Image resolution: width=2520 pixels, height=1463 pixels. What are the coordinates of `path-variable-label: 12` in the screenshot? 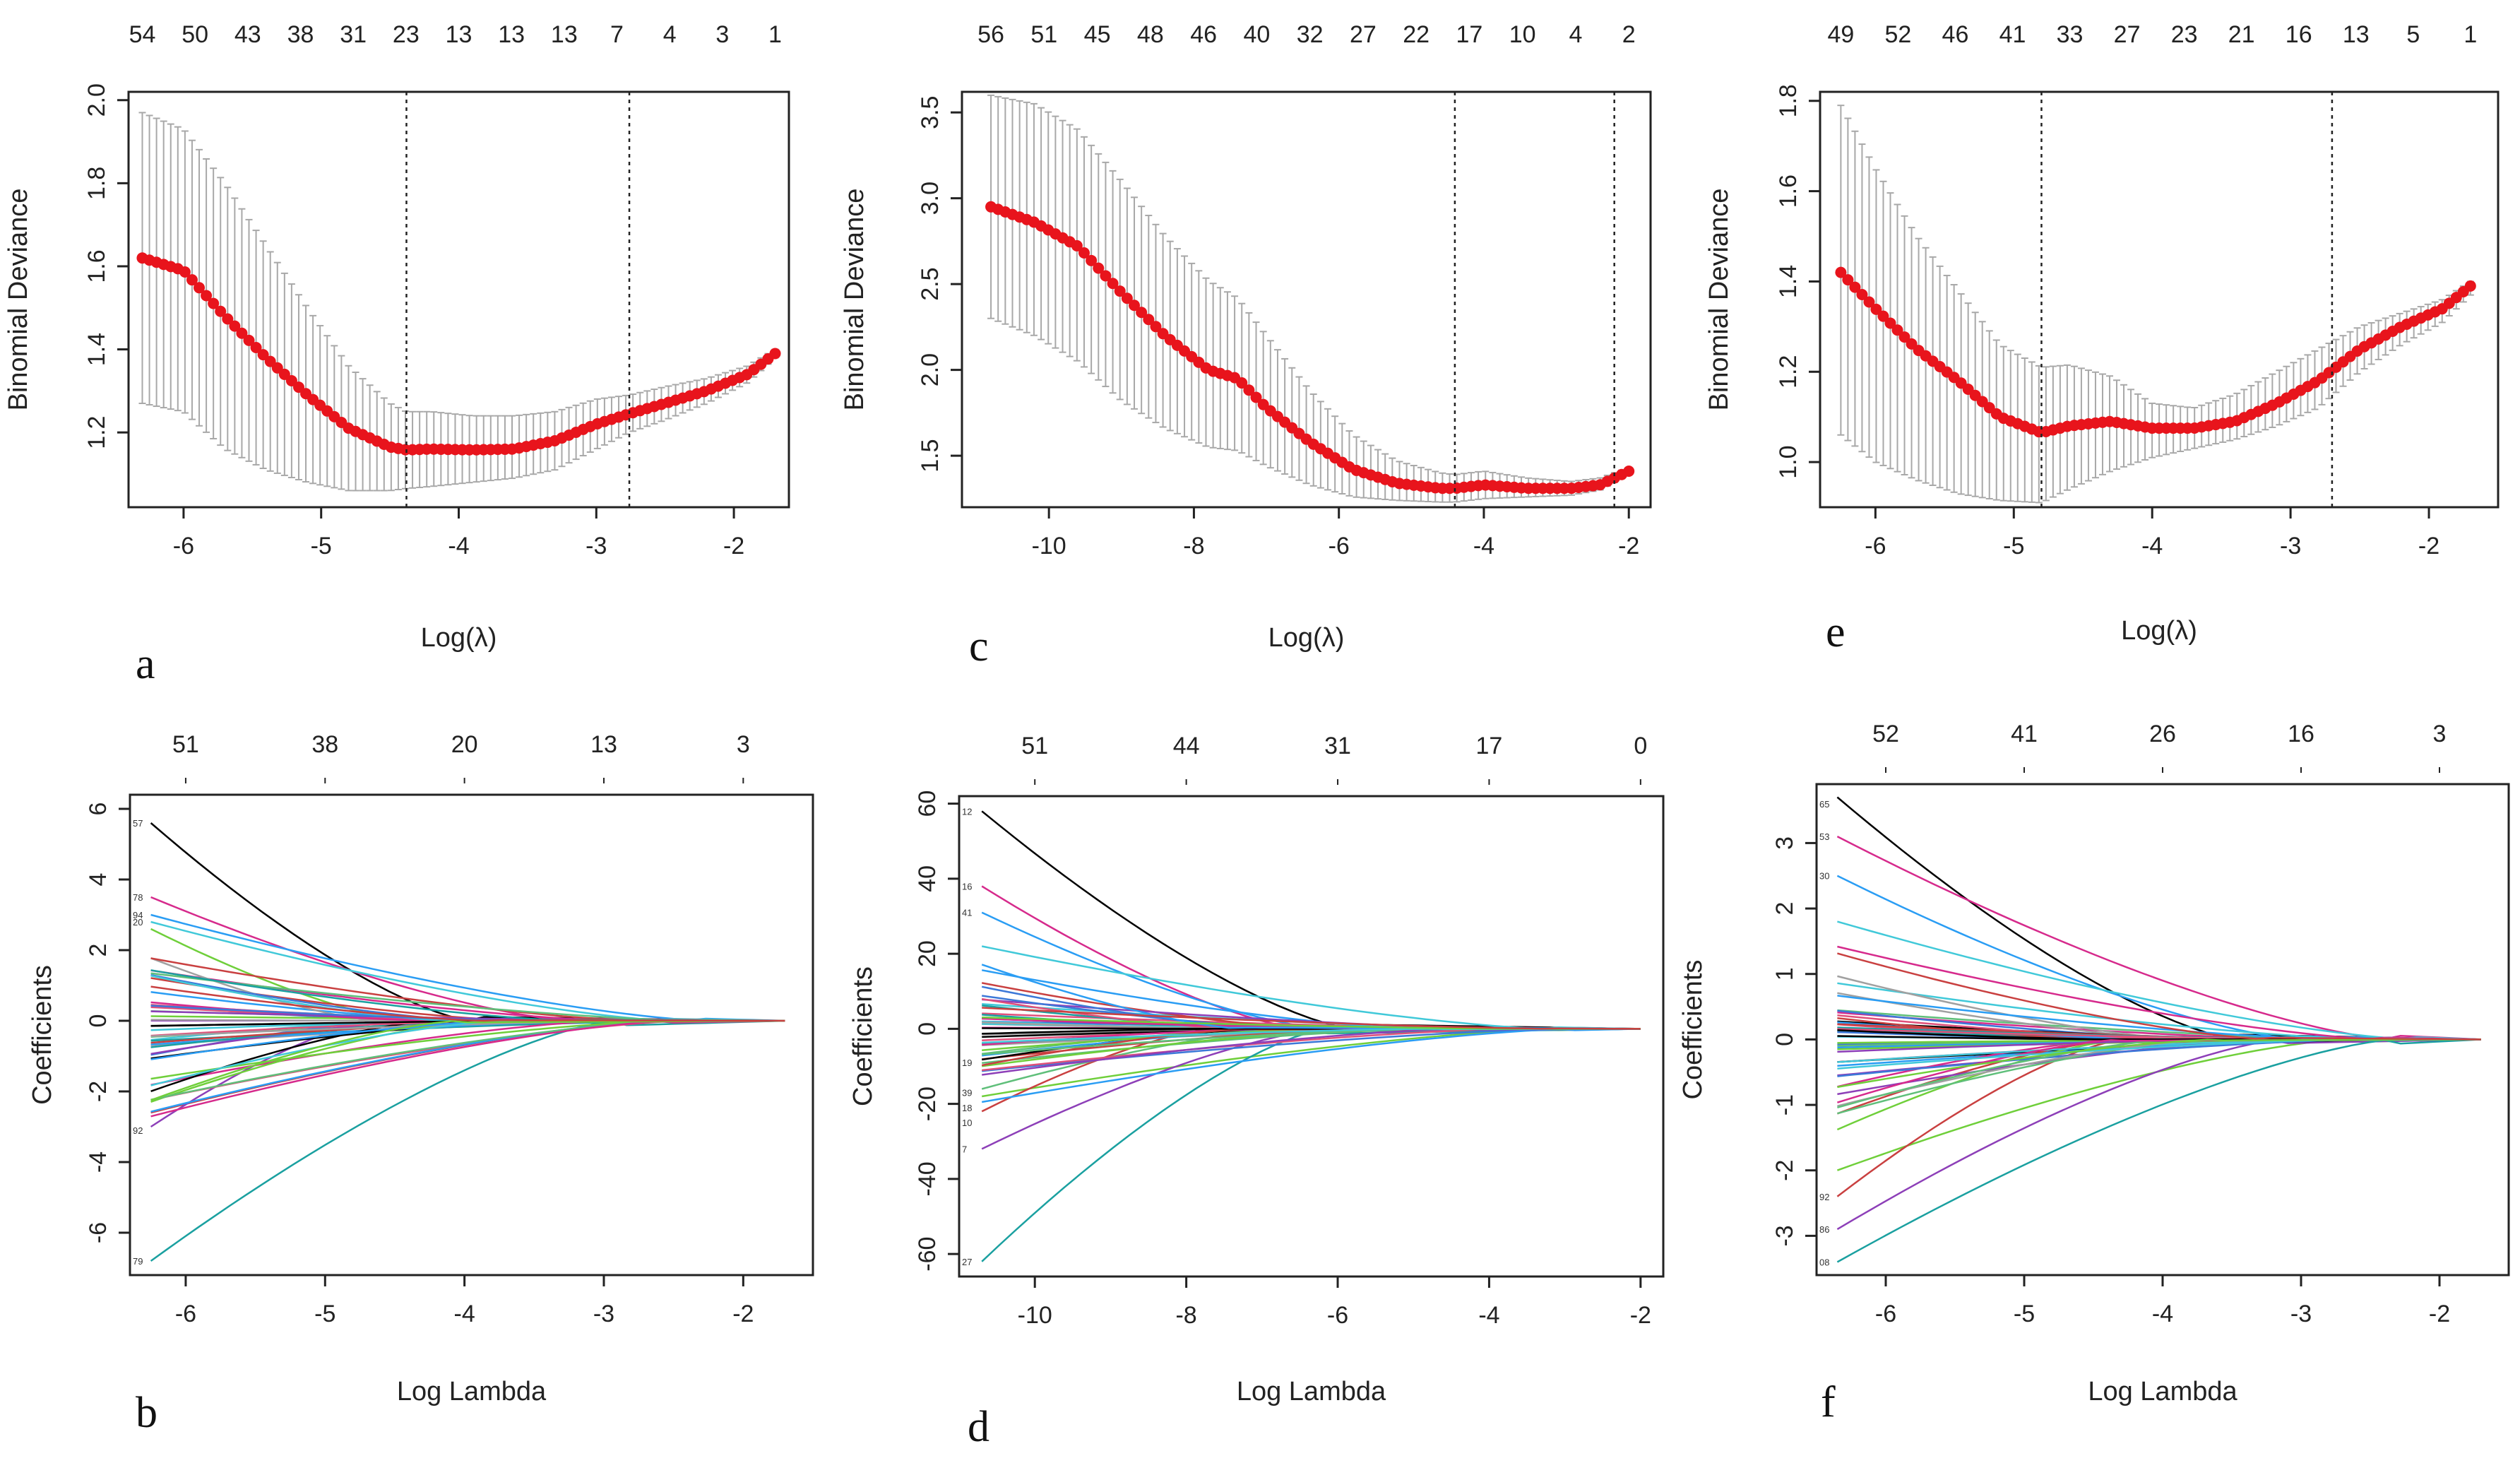 It's located at (967, 811).